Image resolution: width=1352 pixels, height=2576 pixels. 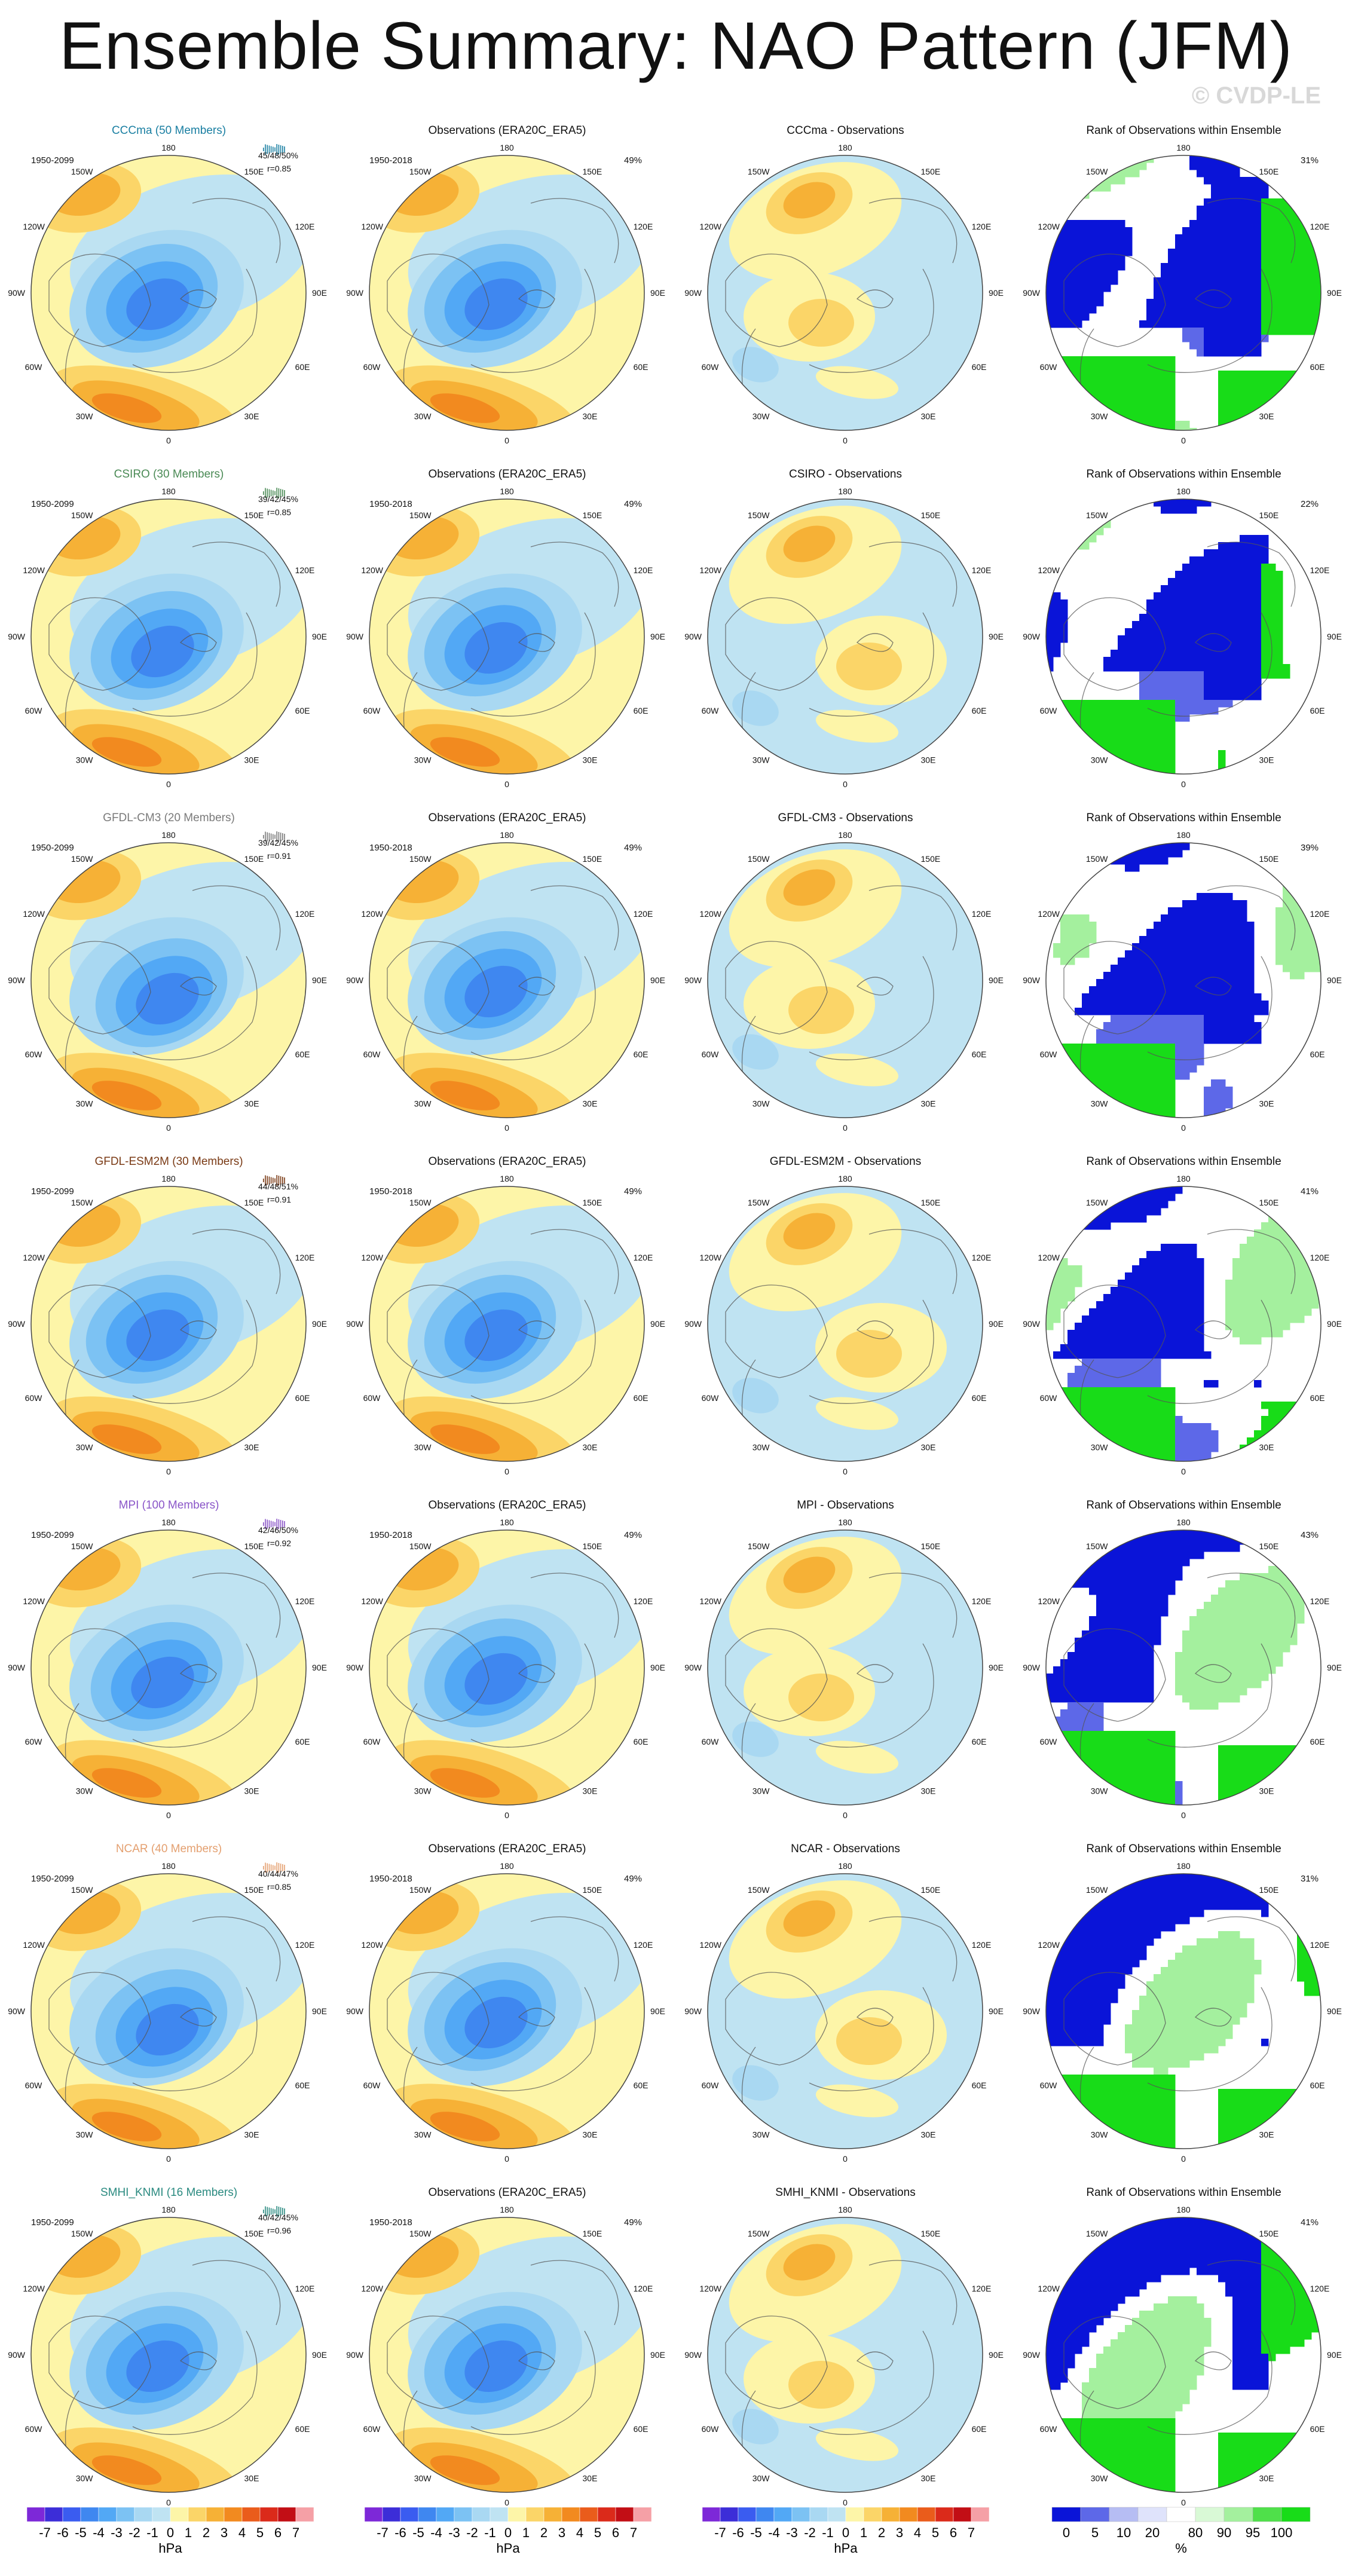 What do you see at coordinates (507, 1667) in the screenshot?
I see `pattern-field` at bounding box center [507, 1667].